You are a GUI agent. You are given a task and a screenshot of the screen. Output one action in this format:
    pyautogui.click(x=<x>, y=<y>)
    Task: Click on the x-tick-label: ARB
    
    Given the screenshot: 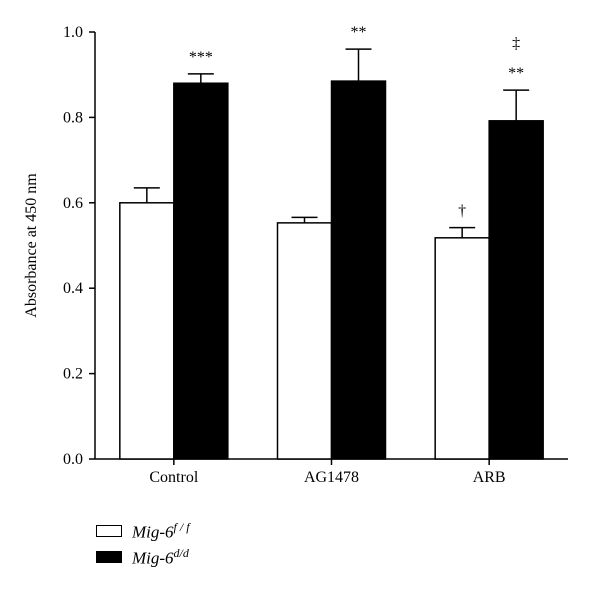 What is the action you would take?
    pyautogui.click(x=489, y=477)
    